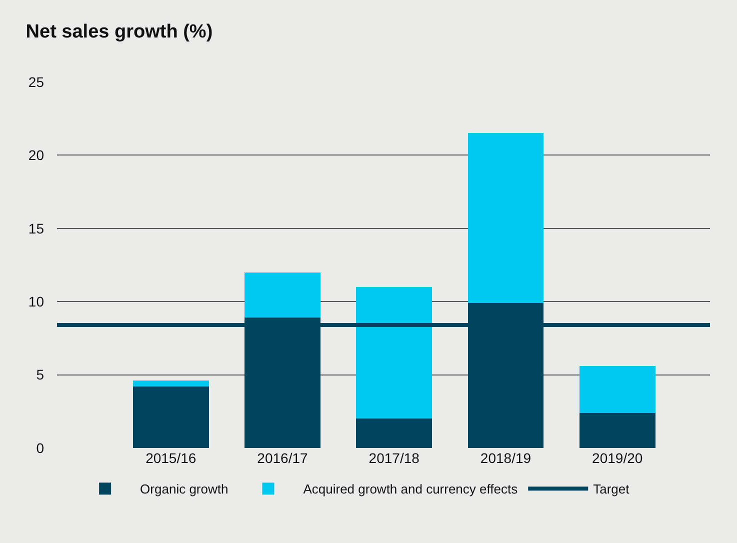 The width and height of the screenshot is (737, 543). Describe the element at coordinates (617, 458) in the screenshot. I see `x-tick-label: 2019/20` at that location.